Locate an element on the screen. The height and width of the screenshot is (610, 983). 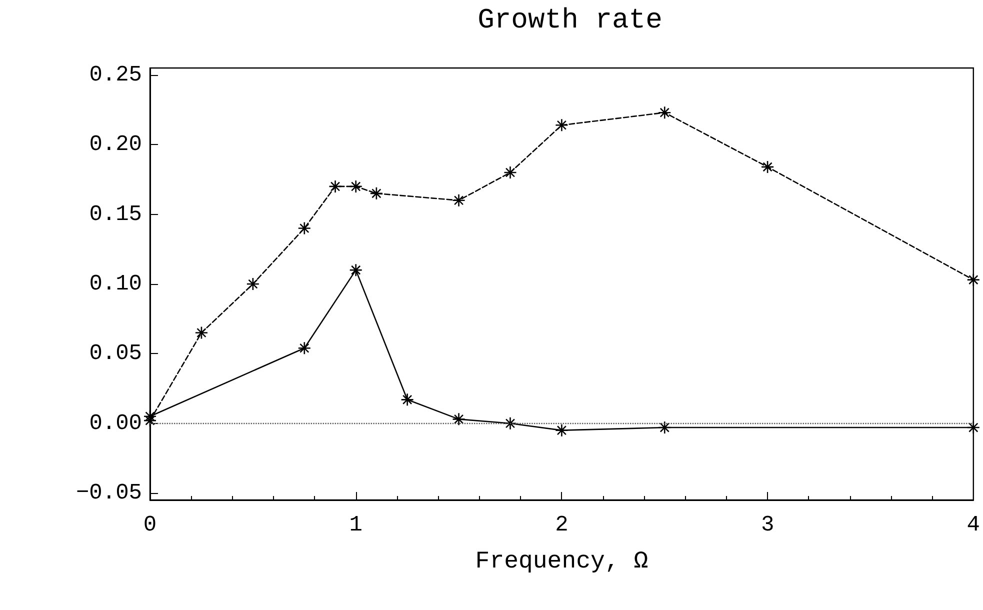
y-tick-label: 0.15 is located at coordinates (115, 214).